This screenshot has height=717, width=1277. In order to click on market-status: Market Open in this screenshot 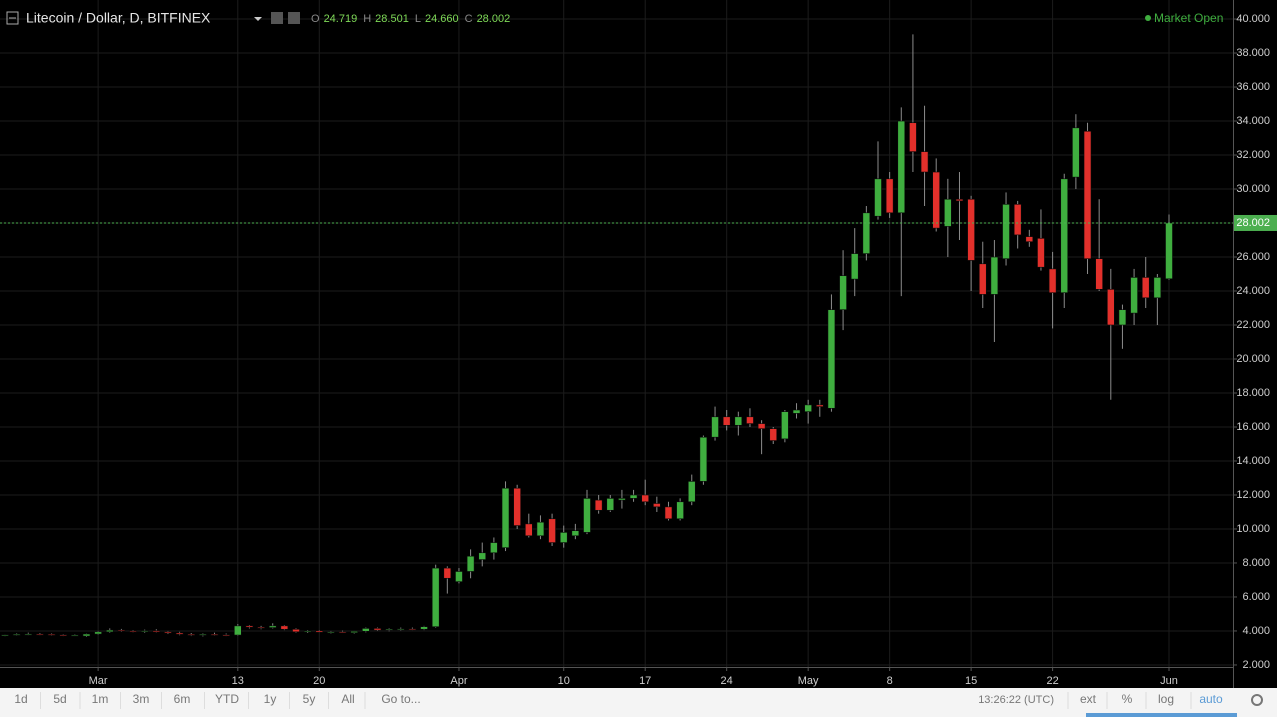, I will do `click(1188, 18)`.